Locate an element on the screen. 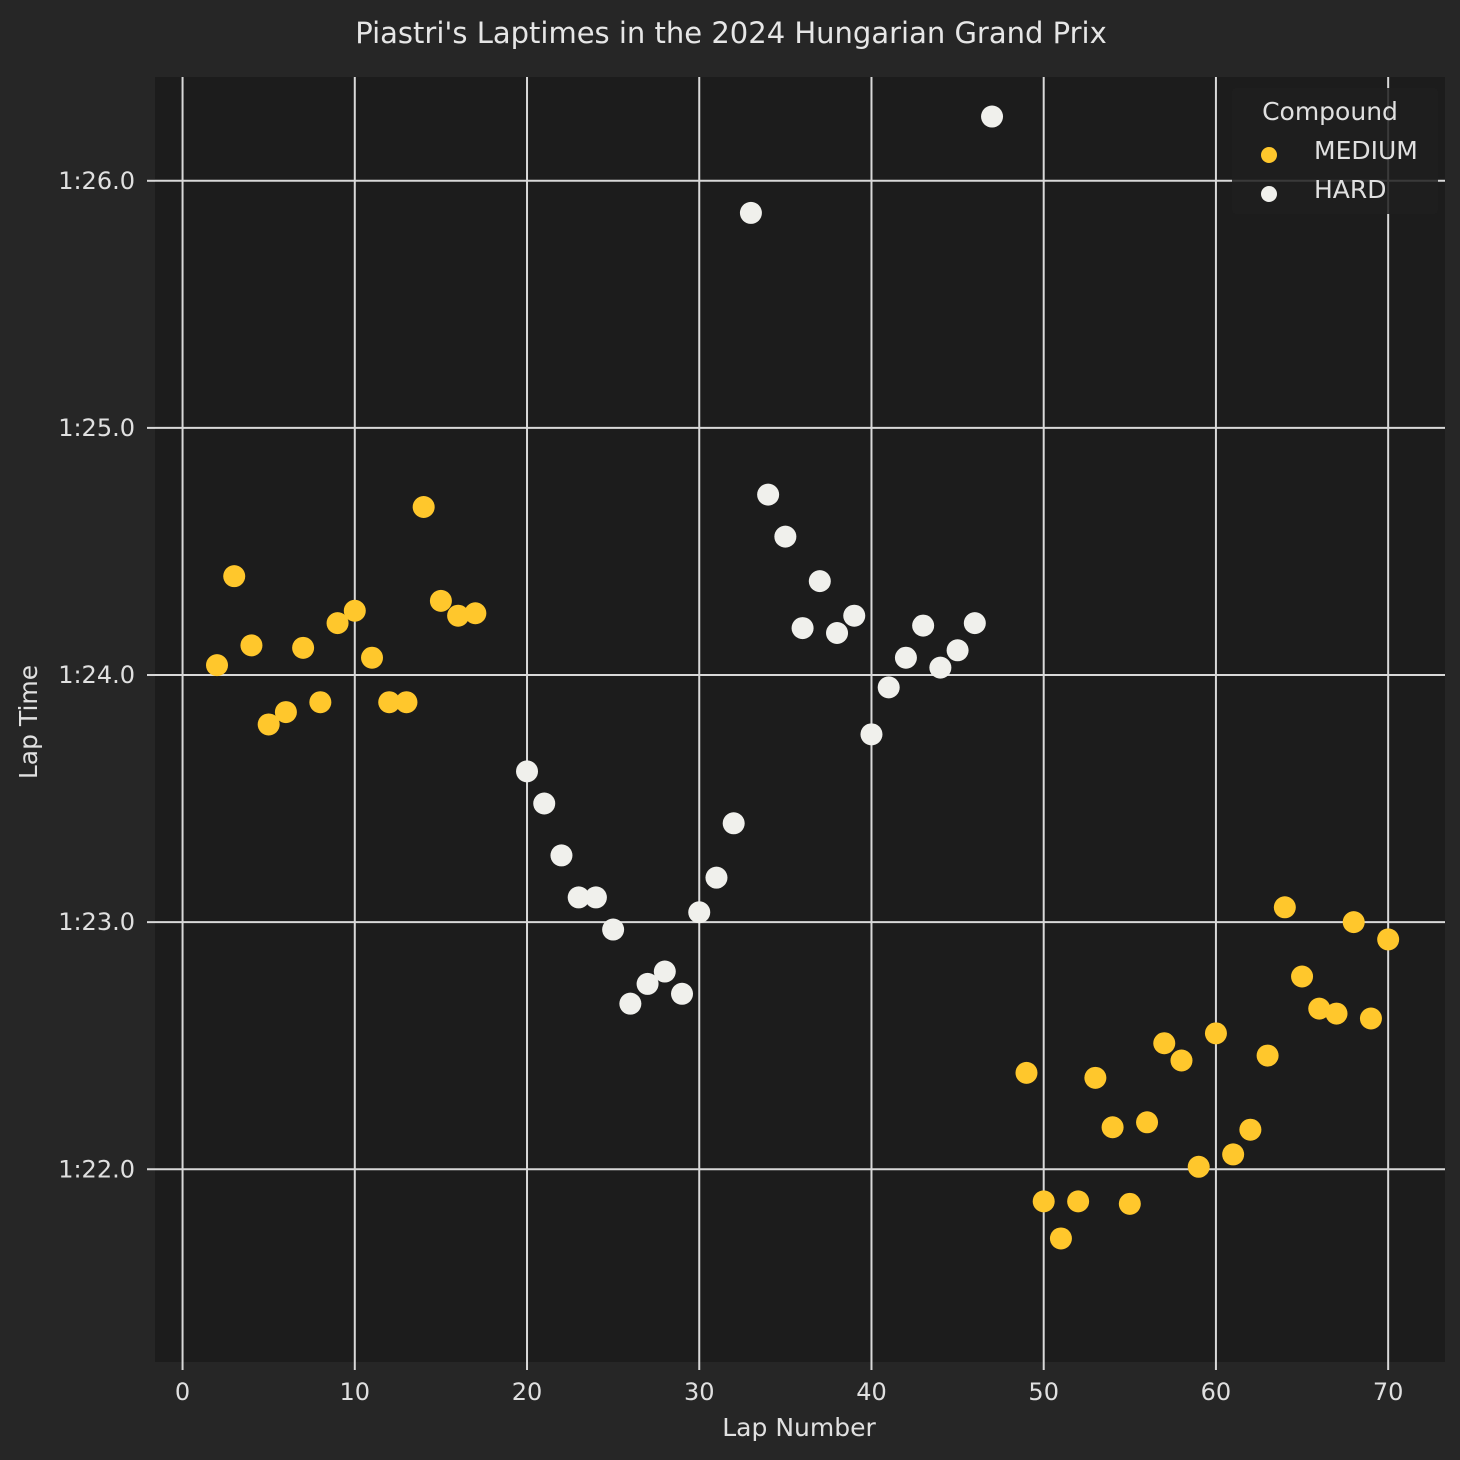  y-tick-label: 1:25.0 is located at coordinates (96, 428).